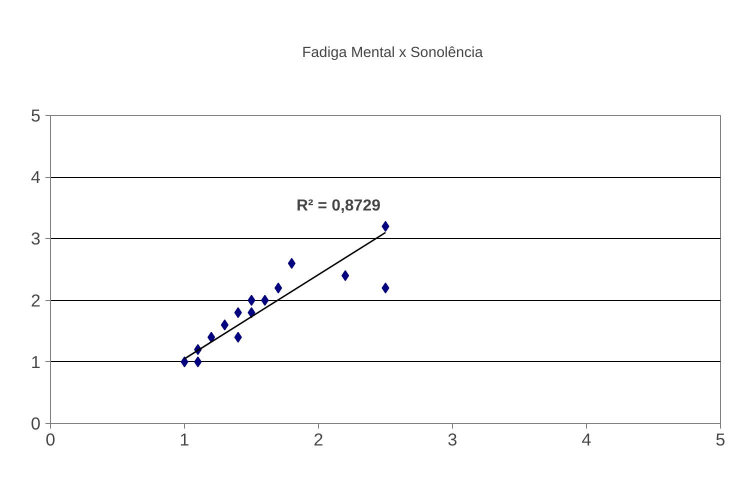 This screenshot has width=756, height=501. What do you see at coordinates (587, 440) in the screenshot?
I see `x-tick-label: 4` at bounding box center [587, 440].